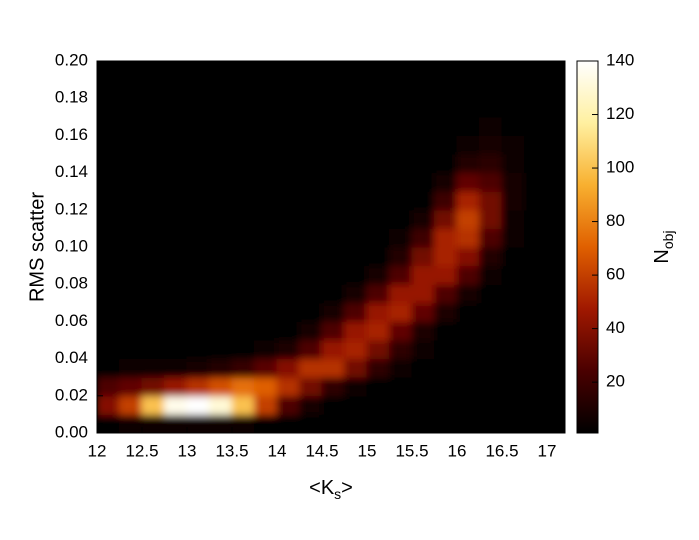 Image resolution: width=699 pixels, height=540 pixels. What do you see at coordinates (71, 320) in the screenshot?
I see `y-tick-label: 0.06` at bounding box center [71, 320].